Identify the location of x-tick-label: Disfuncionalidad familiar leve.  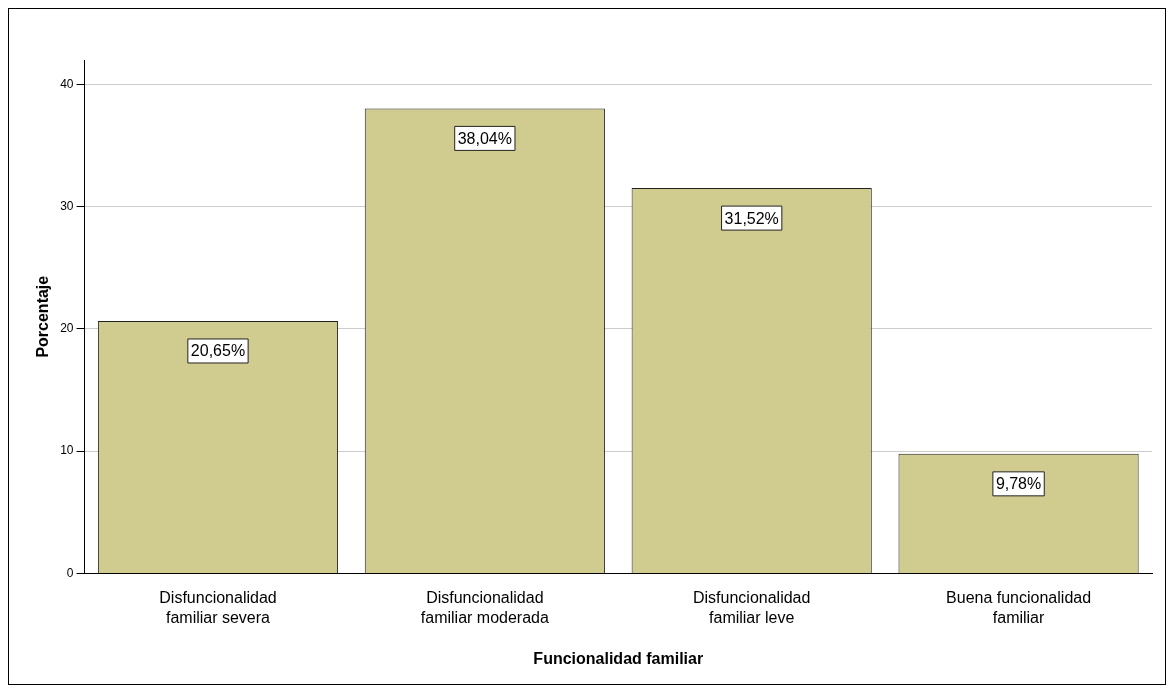
(752, 607).